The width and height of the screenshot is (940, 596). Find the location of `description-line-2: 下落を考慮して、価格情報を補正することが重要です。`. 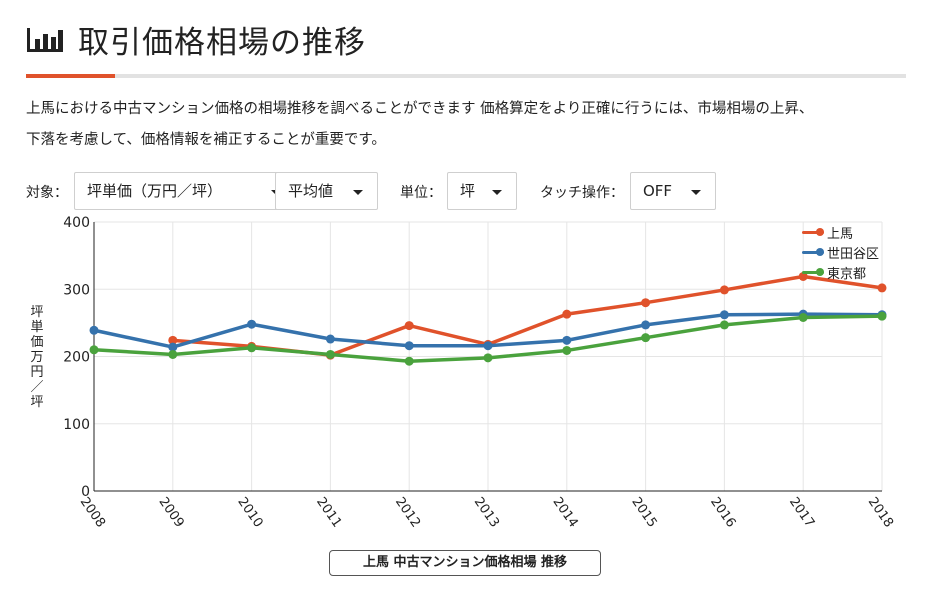

description-line-2: 下落を考慮して、価格情報を補正することが重要です。 is located at coordinates (206, 140).